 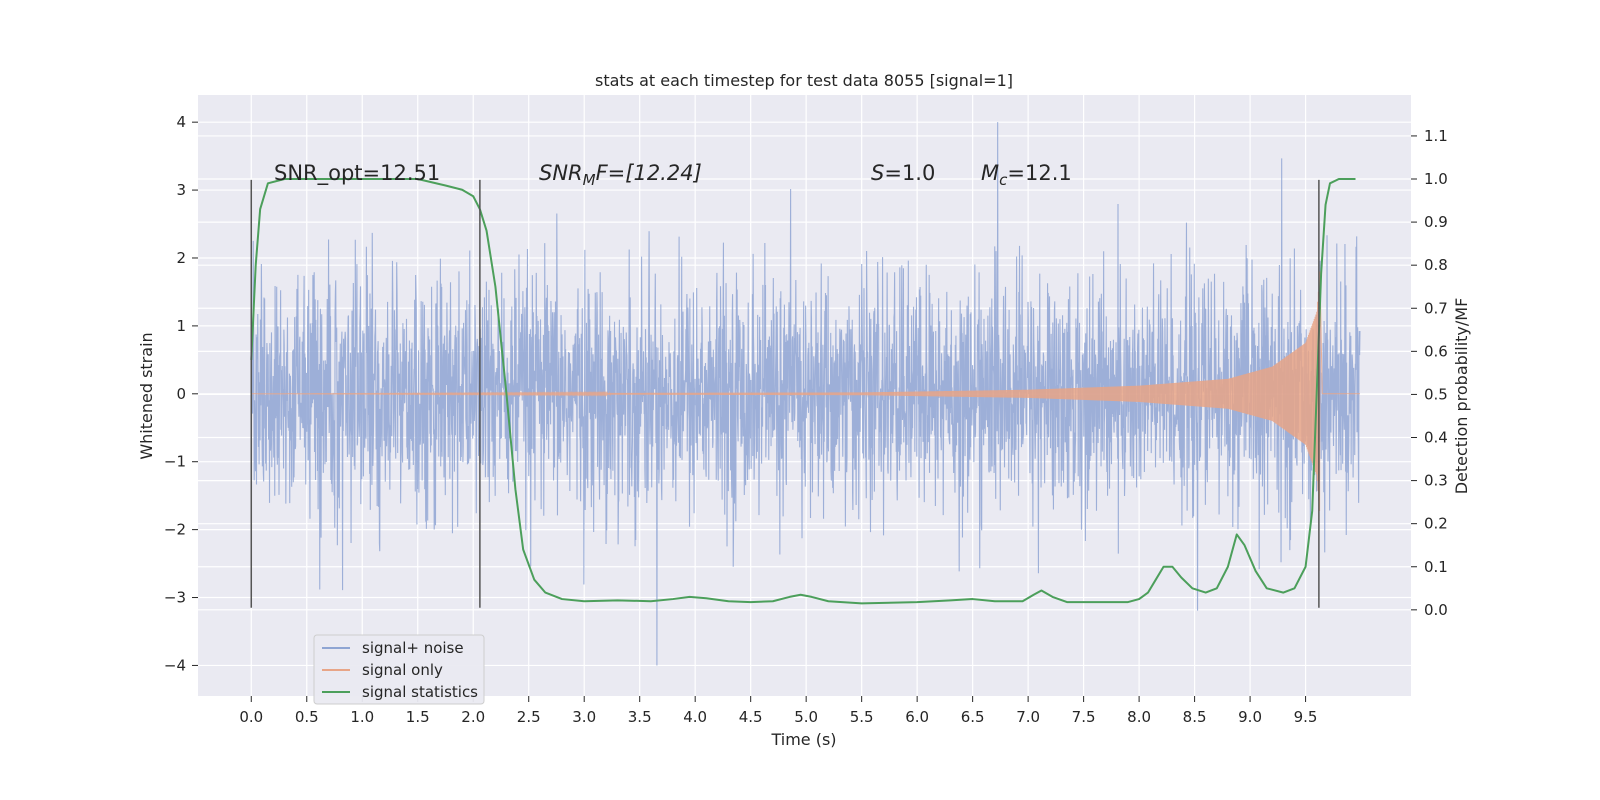 What do you see at coordinates (973, 717) in the screenshot?
I see `x-tick-label: 6.5` at bounding box center [973, 717].